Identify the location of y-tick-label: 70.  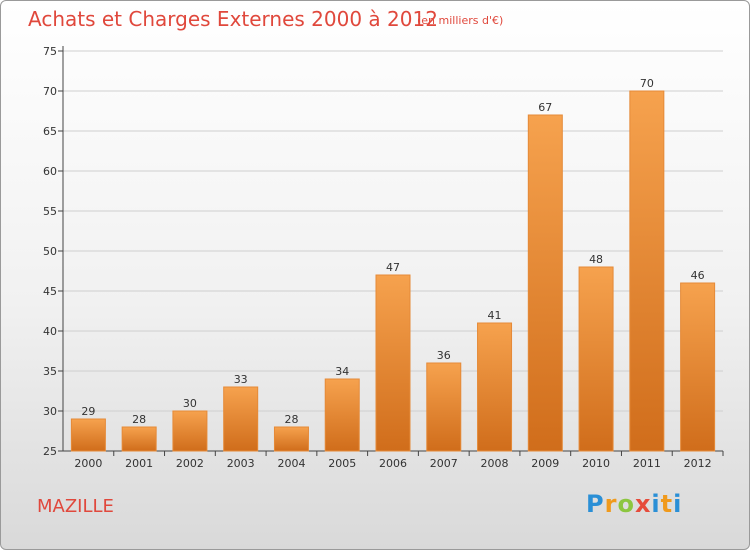
(50, 91).